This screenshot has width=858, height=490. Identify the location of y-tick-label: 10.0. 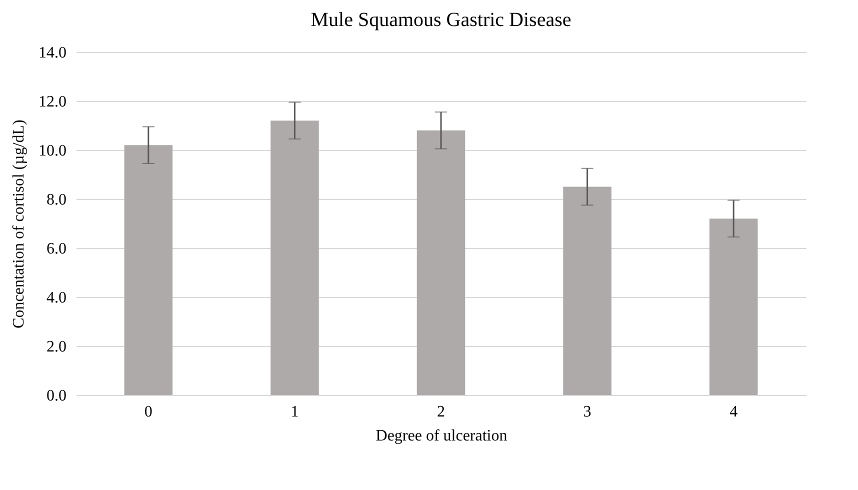
(52, 151).